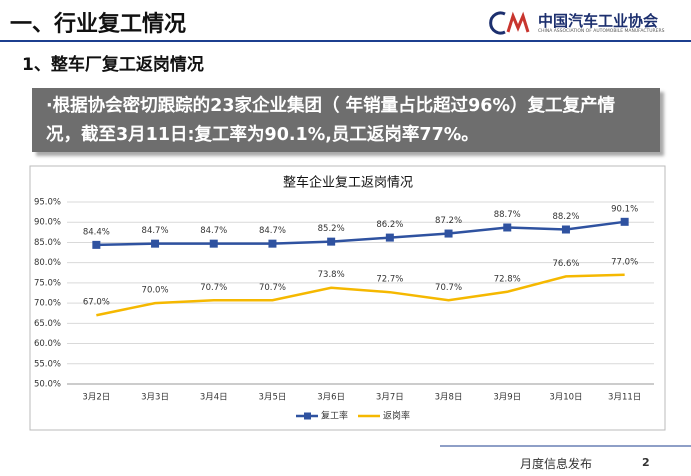 This screenshot has width=691, height=476. Describe the element at coordinates (96, 303) in the screenshot. I see `data-label: 67.0%` at that location.